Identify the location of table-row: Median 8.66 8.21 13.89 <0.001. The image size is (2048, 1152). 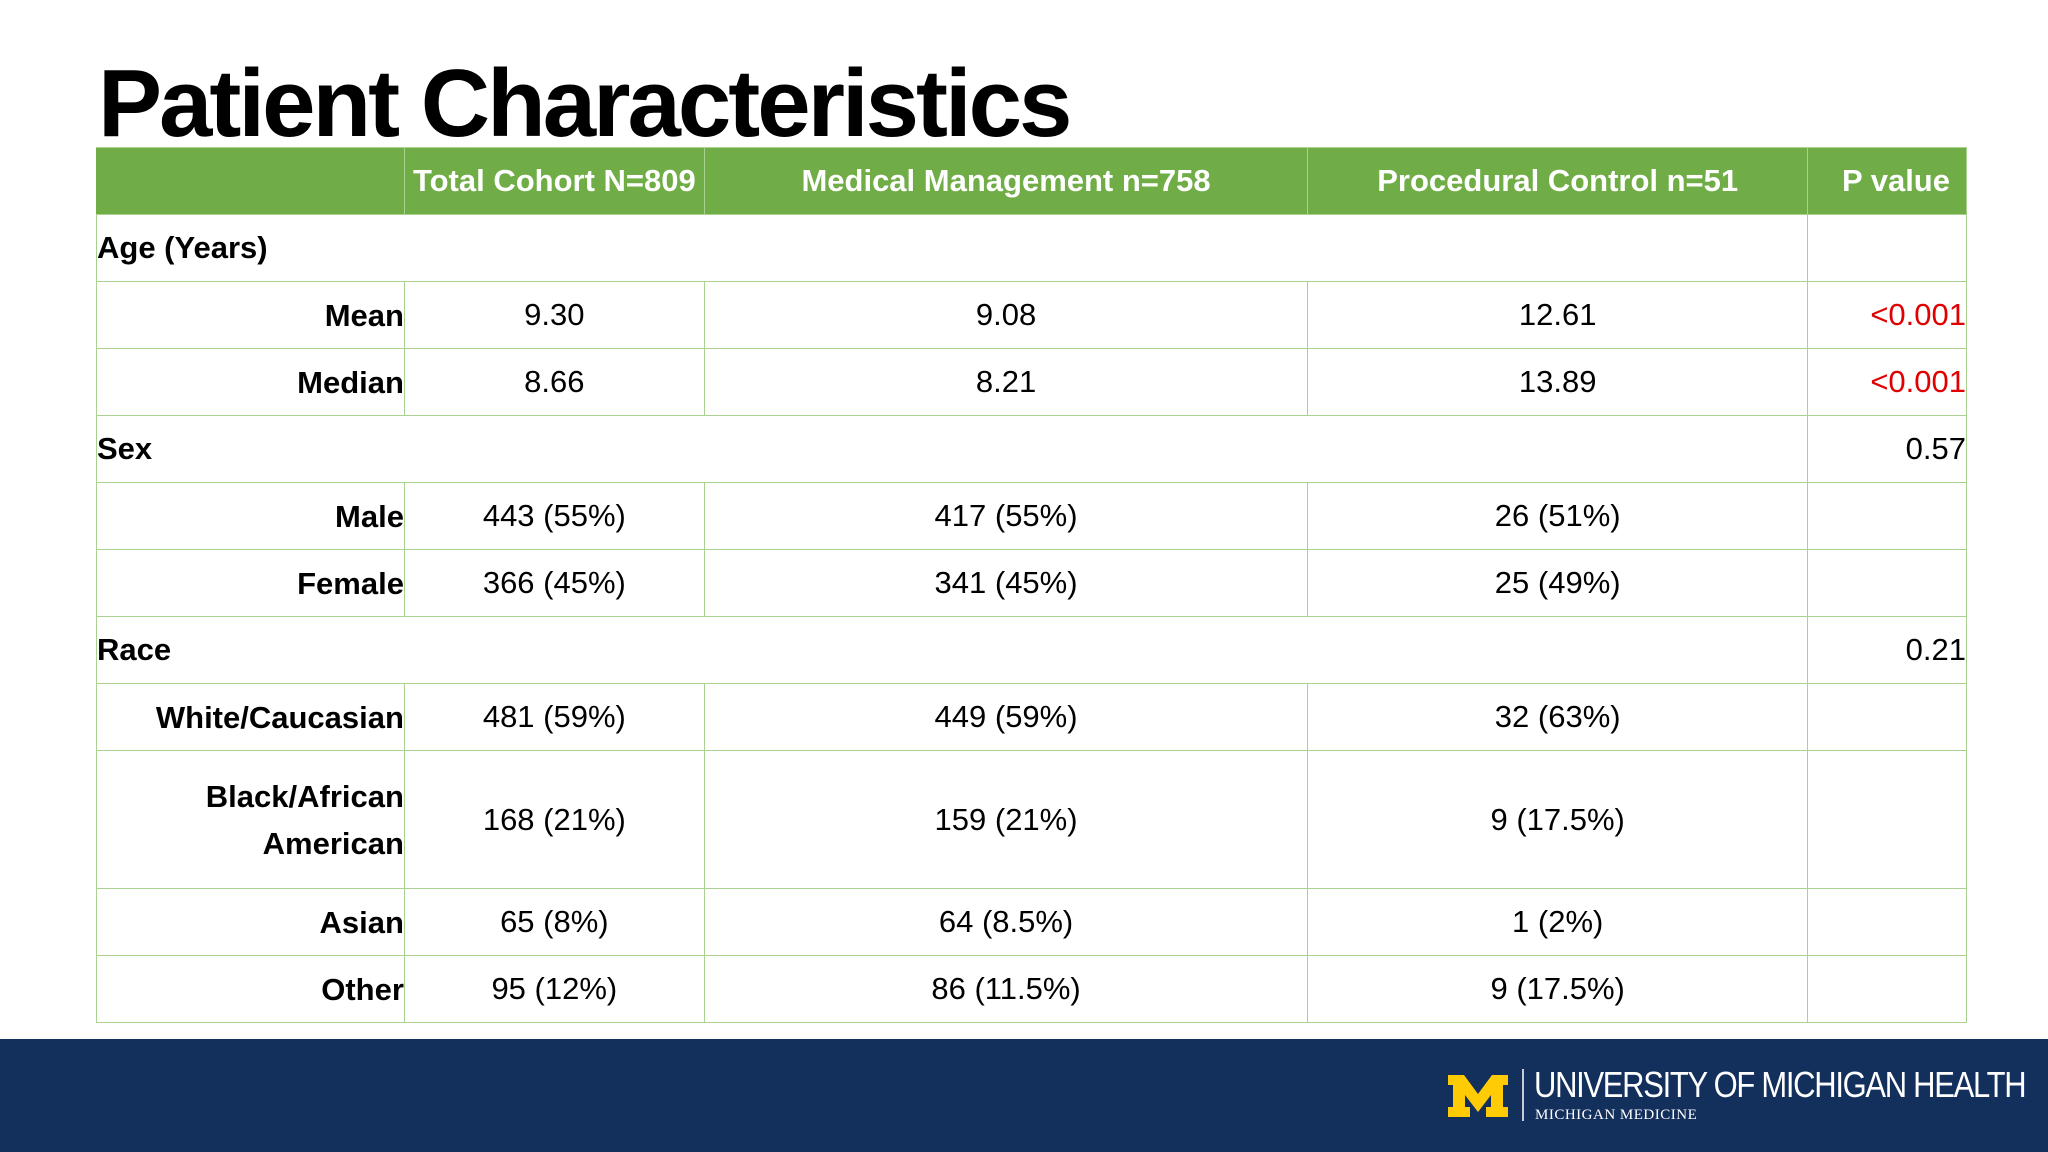
(1031, 382).